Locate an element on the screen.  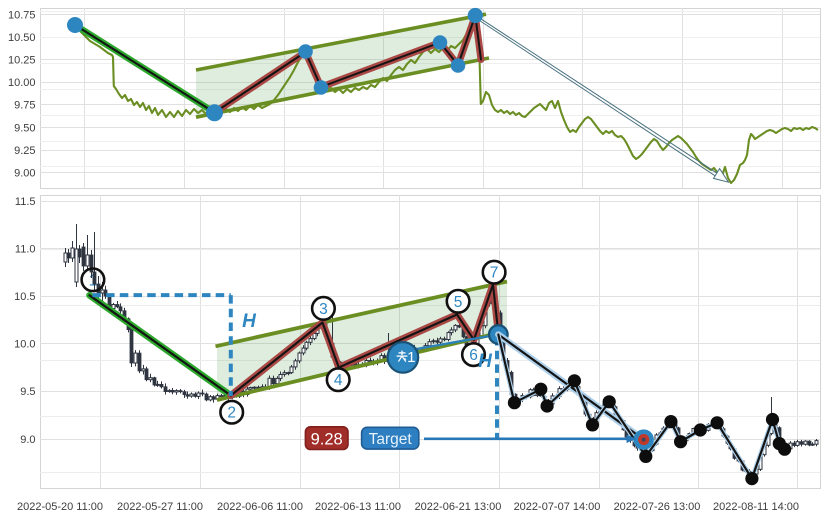
svg-text: 9.00 is located at coordinates (24, 173).